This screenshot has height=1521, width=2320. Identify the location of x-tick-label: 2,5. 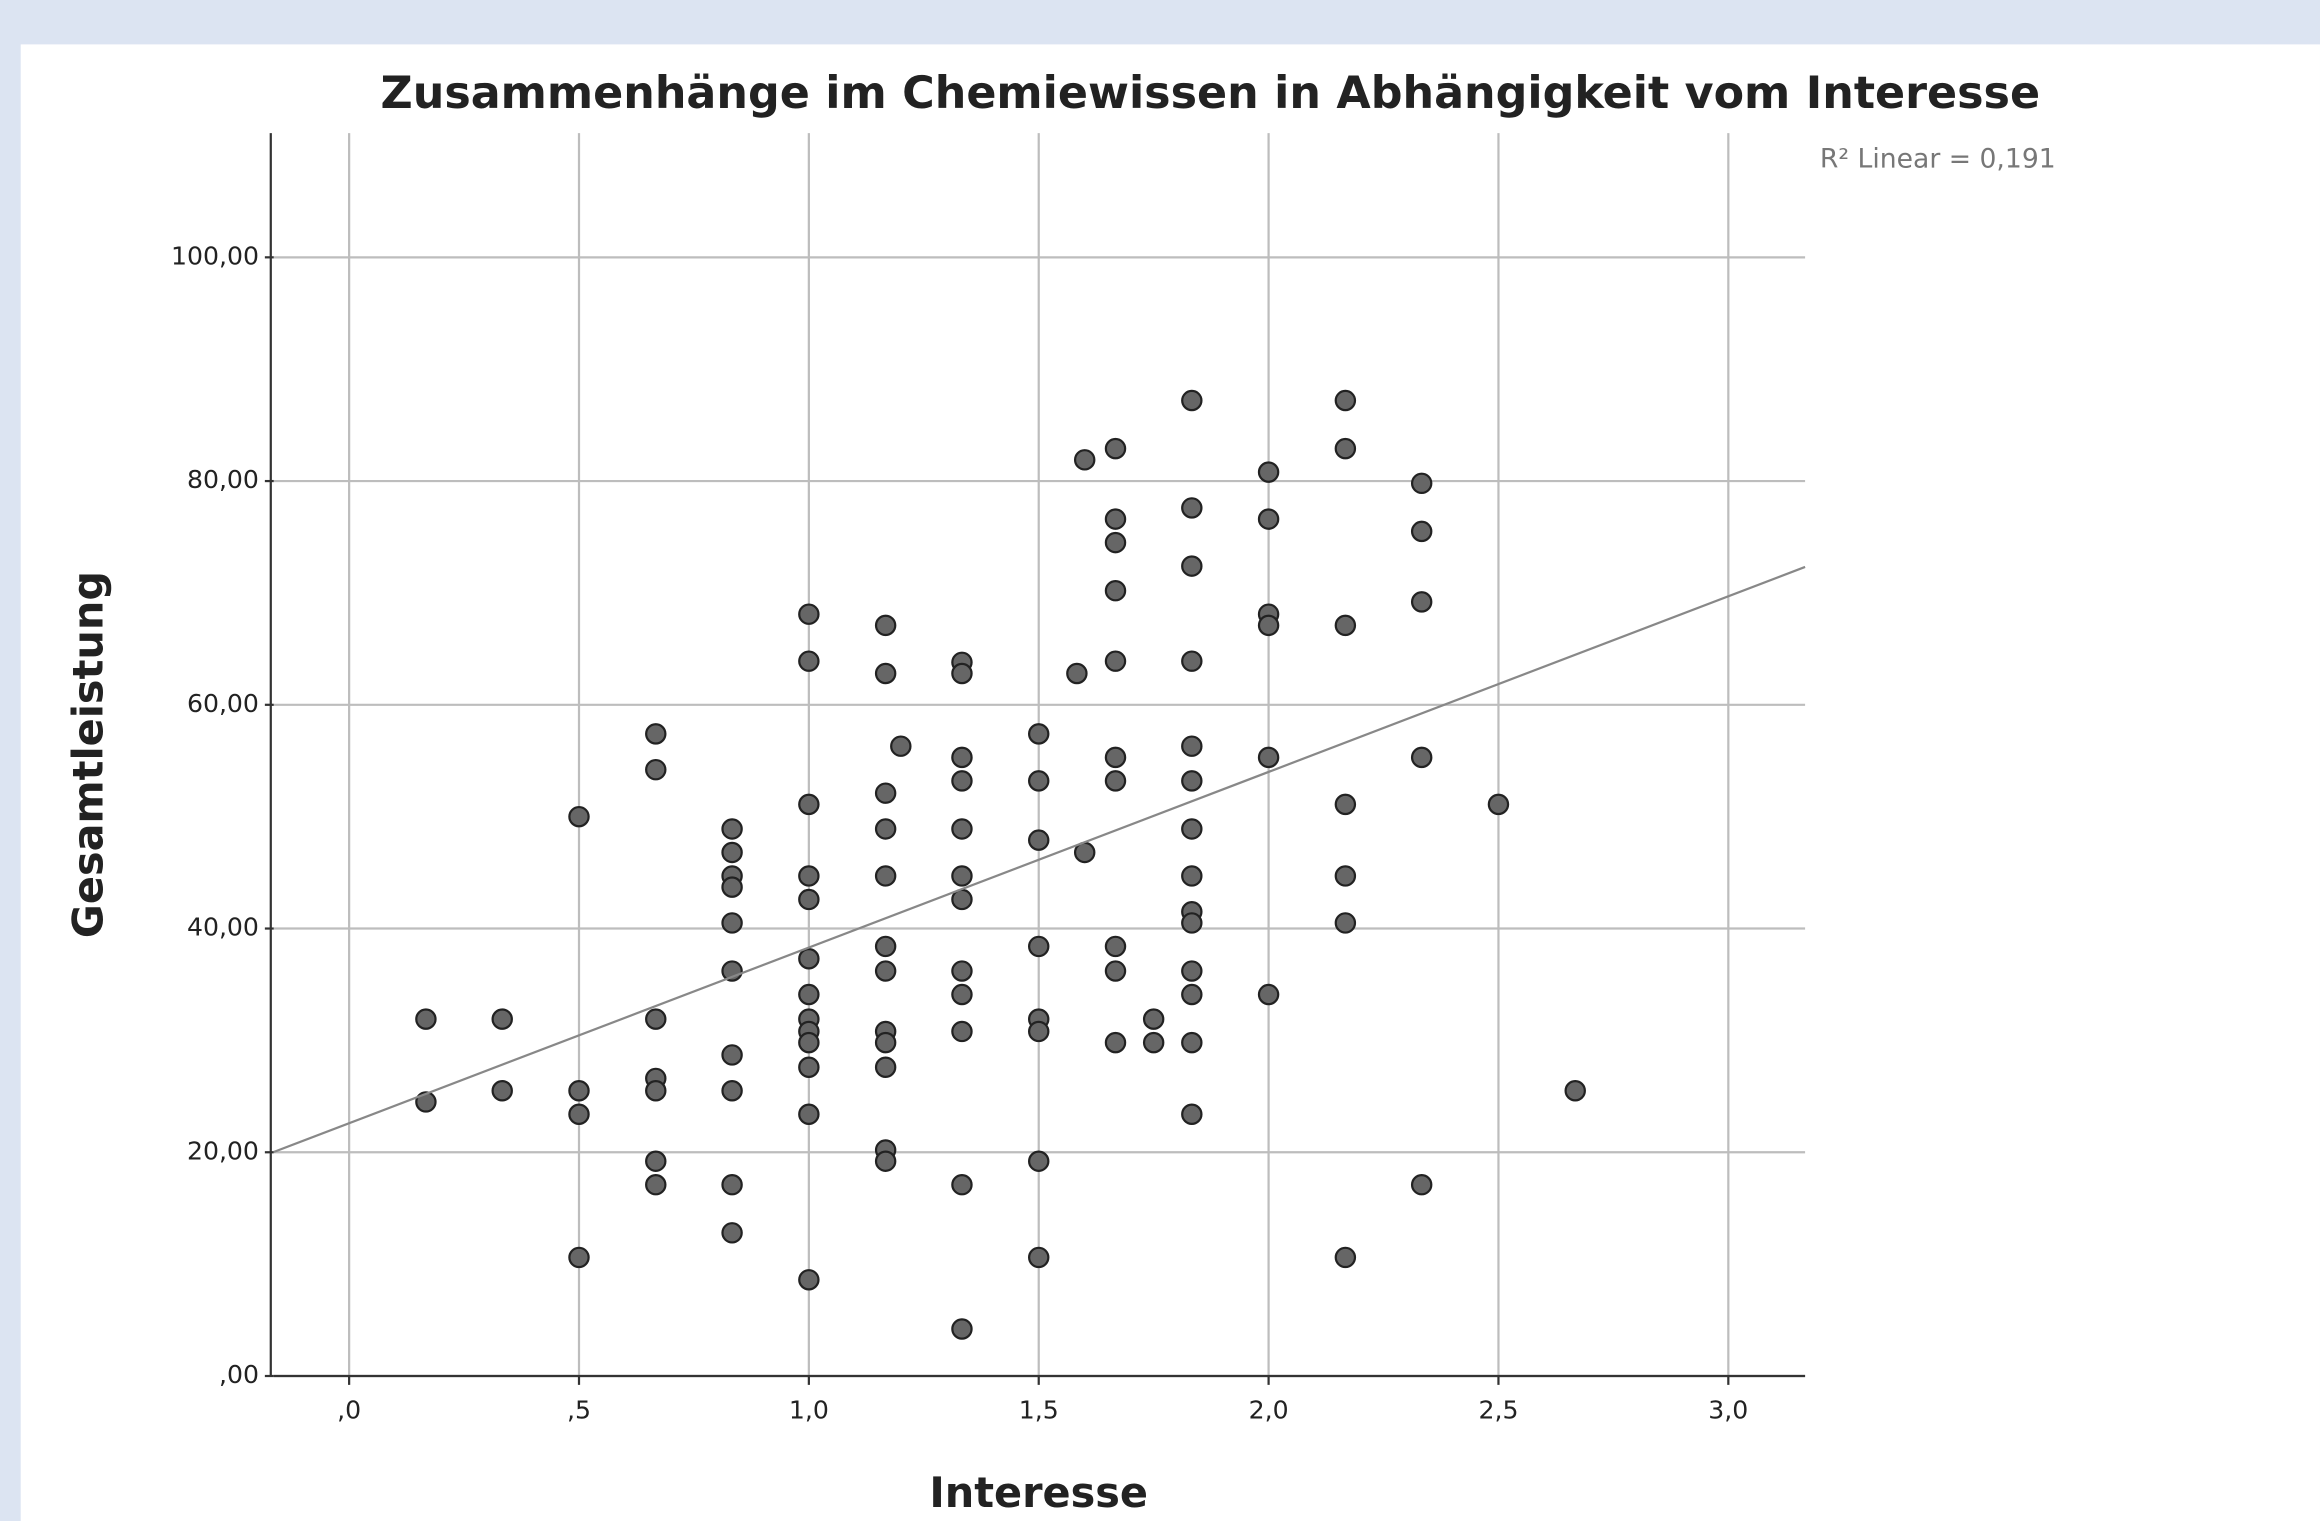
(1498, 1410).